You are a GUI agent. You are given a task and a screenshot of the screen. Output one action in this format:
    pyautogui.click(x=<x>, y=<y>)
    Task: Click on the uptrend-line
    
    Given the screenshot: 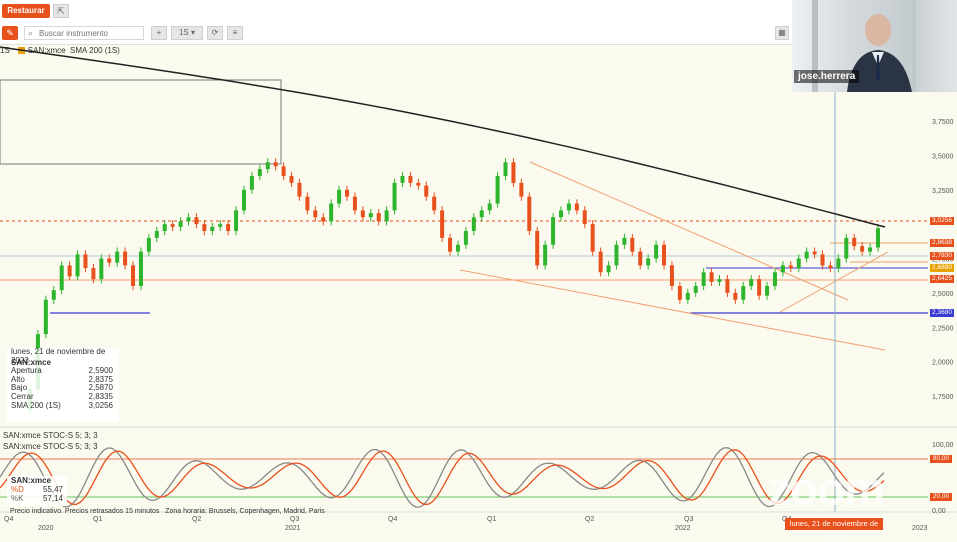 What is the action you would take?
    pyautogui.click(x=834, y=282)
    